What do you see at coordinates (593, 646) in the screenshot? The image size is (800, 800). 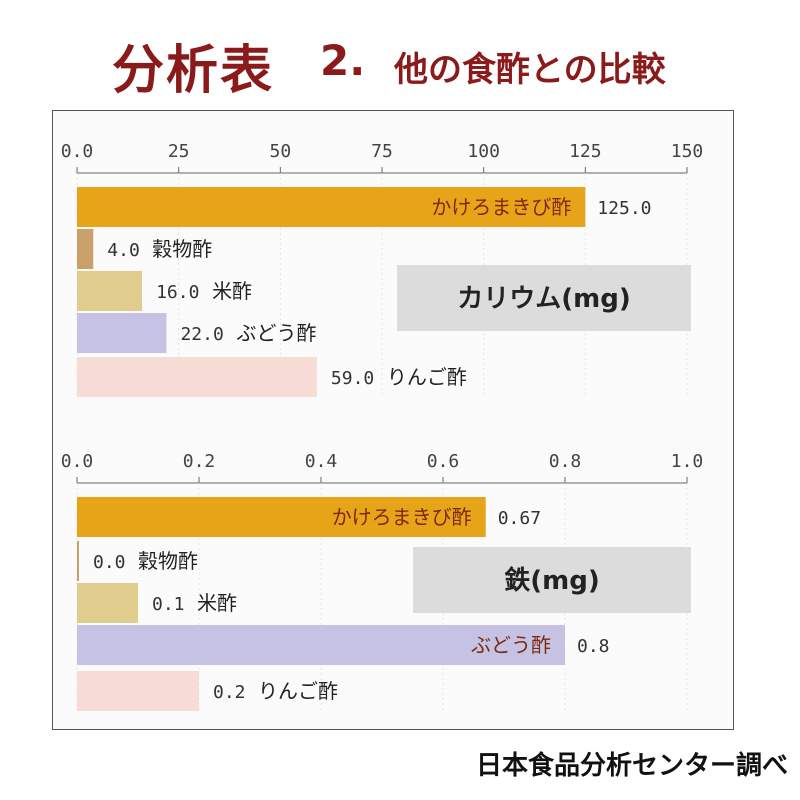 I see `value-label: 0.8` at bounding box center [593, 646].